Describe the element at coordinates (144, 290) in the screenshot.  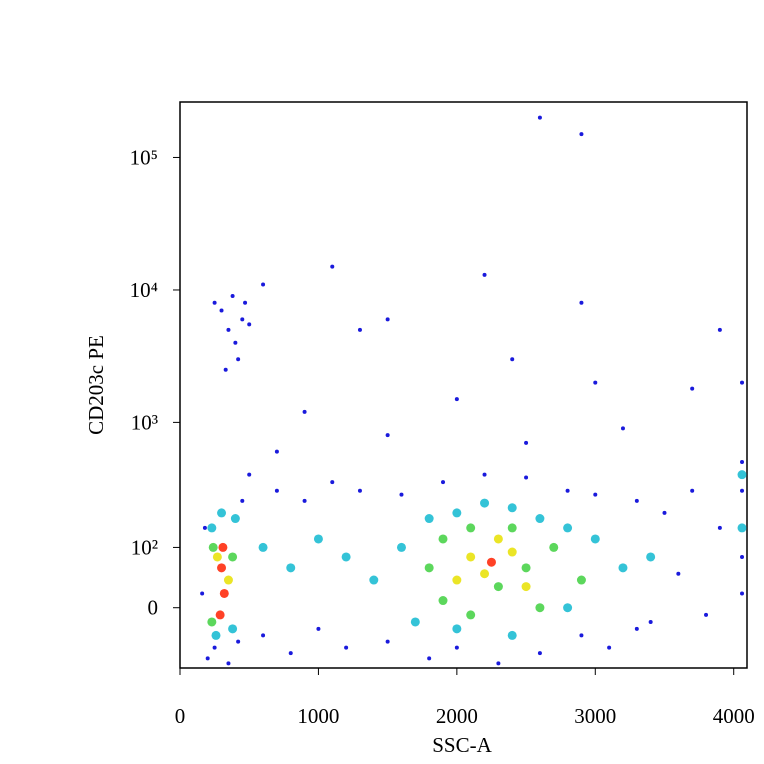
I see `y-tick-label: 10⁴` at that location.